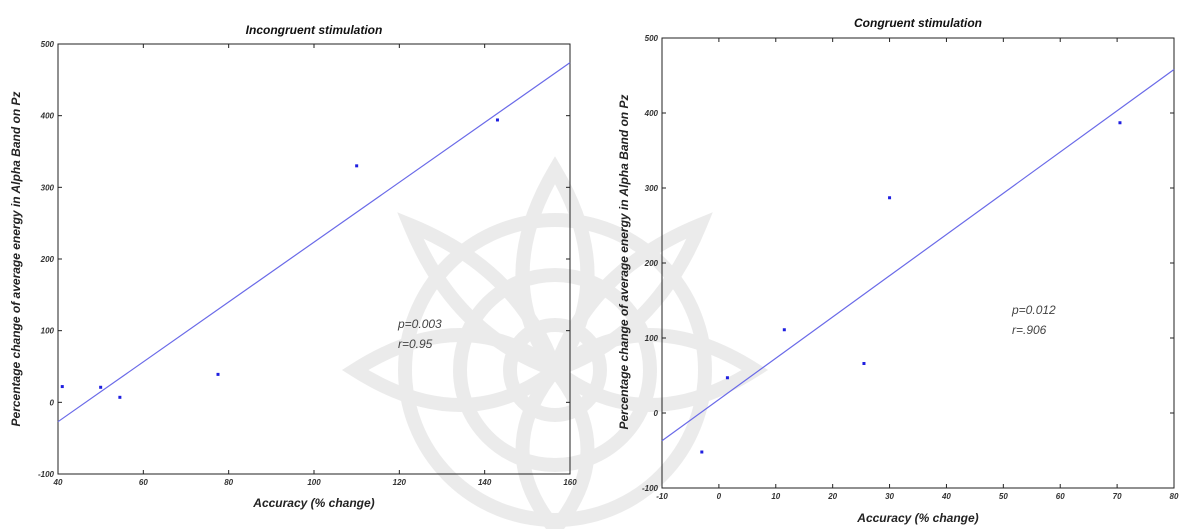  What do you see at coordinates (1003, 496) in the screenshot?
I see `x-tick-label: 50` at bounding box center [1003, 496].